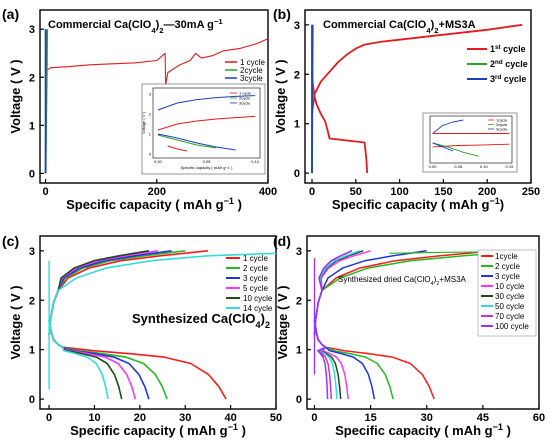 Image resolution: width=550 pixels, height=444 pixels. I want to click on legend-entry: 5 cycle, so click(255, 288).